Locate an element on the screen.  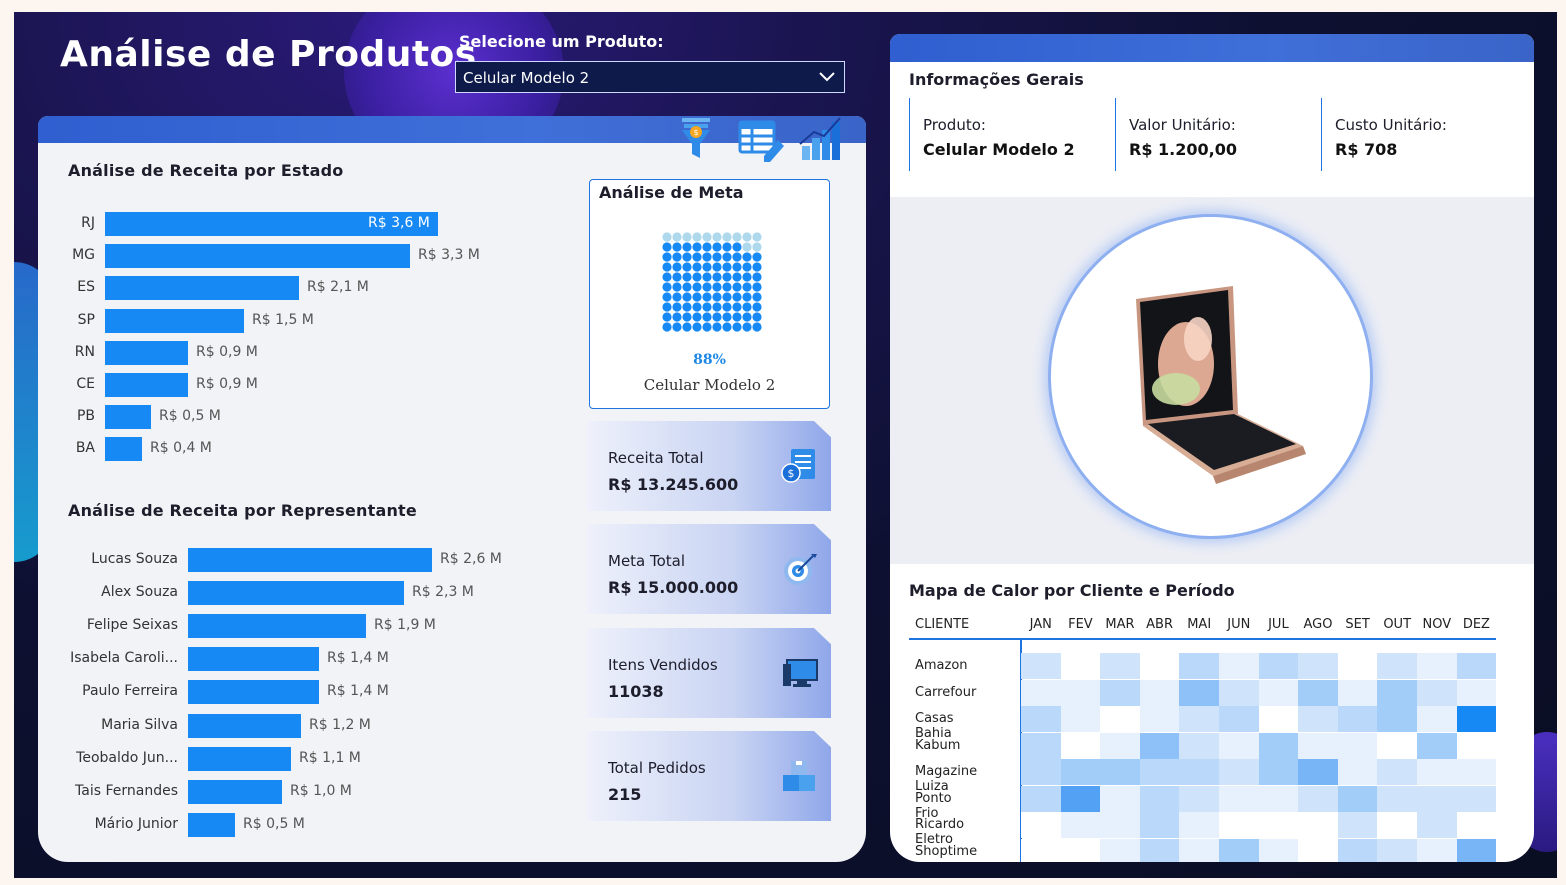
chart-growth-icon is located at coordinates (820, 139).